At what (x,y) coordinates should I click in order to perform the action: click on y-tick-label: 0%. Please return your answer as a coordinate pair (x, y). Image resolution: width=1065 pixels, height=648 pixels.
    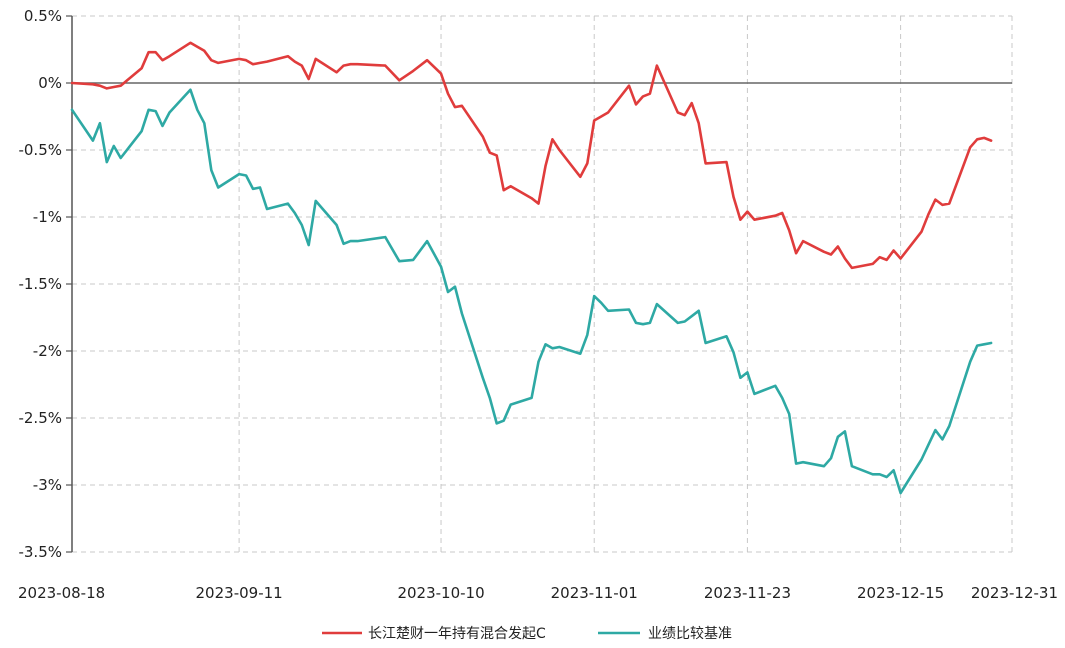
    Looking at the image, I should click on (50, 83).